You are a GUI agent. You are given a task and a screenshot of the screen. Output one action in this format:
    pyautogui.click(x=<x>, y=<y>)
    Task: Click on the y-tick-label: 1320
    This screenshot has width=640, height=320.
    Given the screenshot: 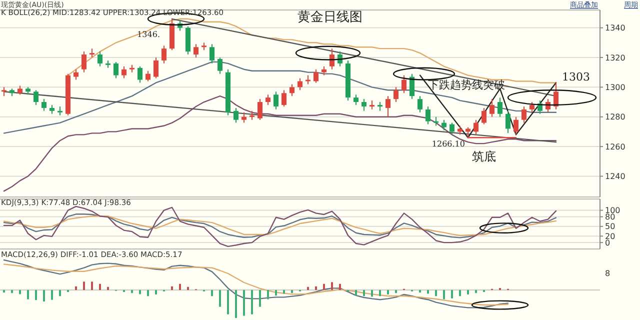 What is the action you would take?
    pyautogui.click(x=615, y=57)
    